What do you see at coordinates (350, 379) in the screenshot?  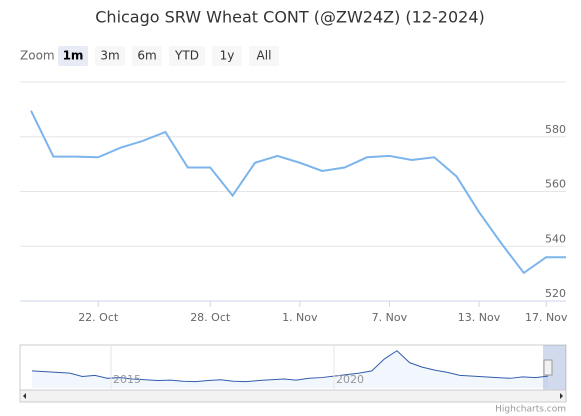 I see `navigator-label: 2020` at bounding box center [350, 379].